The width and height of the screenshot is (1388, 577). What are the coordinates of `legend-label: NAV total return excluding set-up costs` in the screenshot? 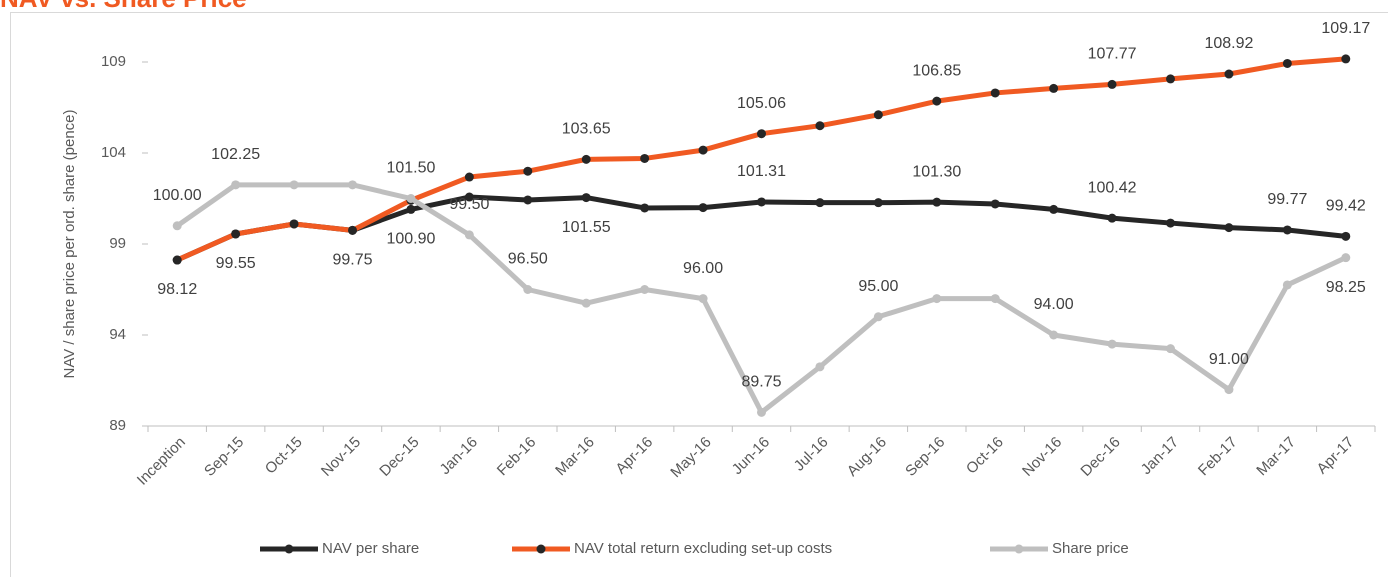 It's located at (703, 548).